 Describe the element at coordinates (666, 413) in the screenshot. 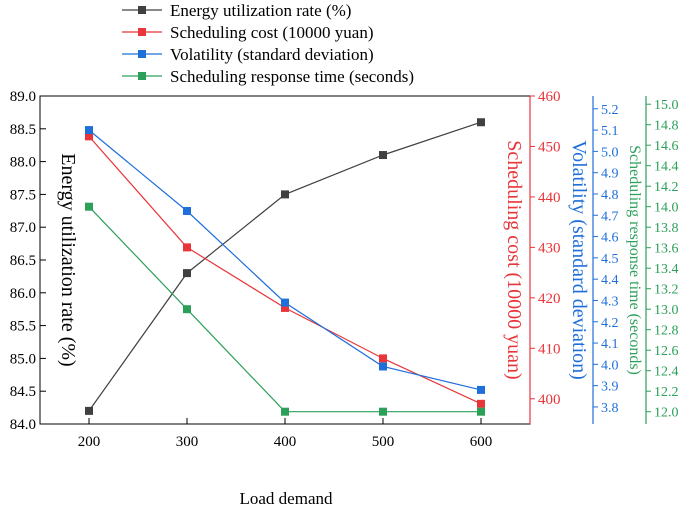

I see `right3-axis-tick-label: 12.0` at that location.